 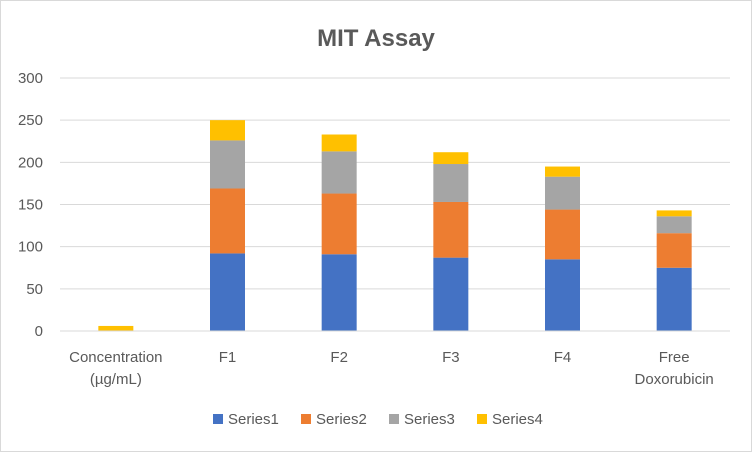 What do you see at coordinates (674, 368) in the screenshot?
I see `x-tick-label: Free Doxorubicin` at bounding box center [674, 368].